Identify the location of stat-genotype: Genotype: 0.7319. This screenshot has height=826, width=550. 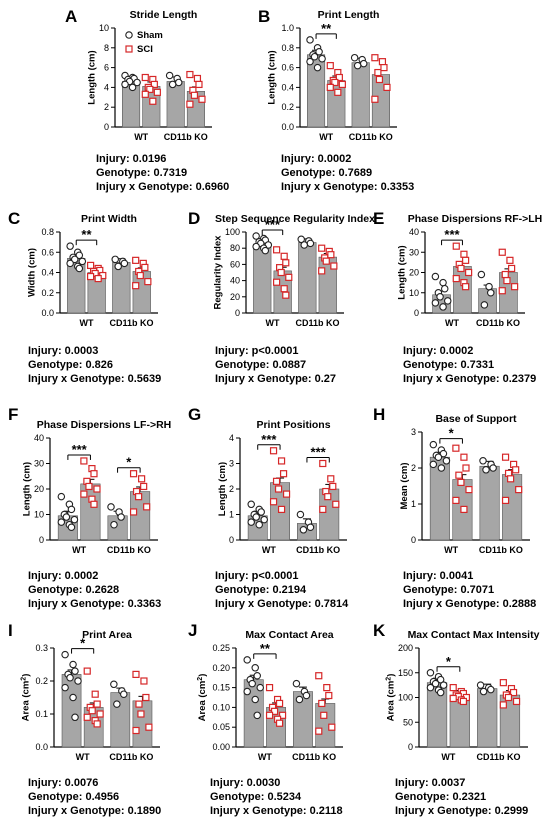
(142, 173).